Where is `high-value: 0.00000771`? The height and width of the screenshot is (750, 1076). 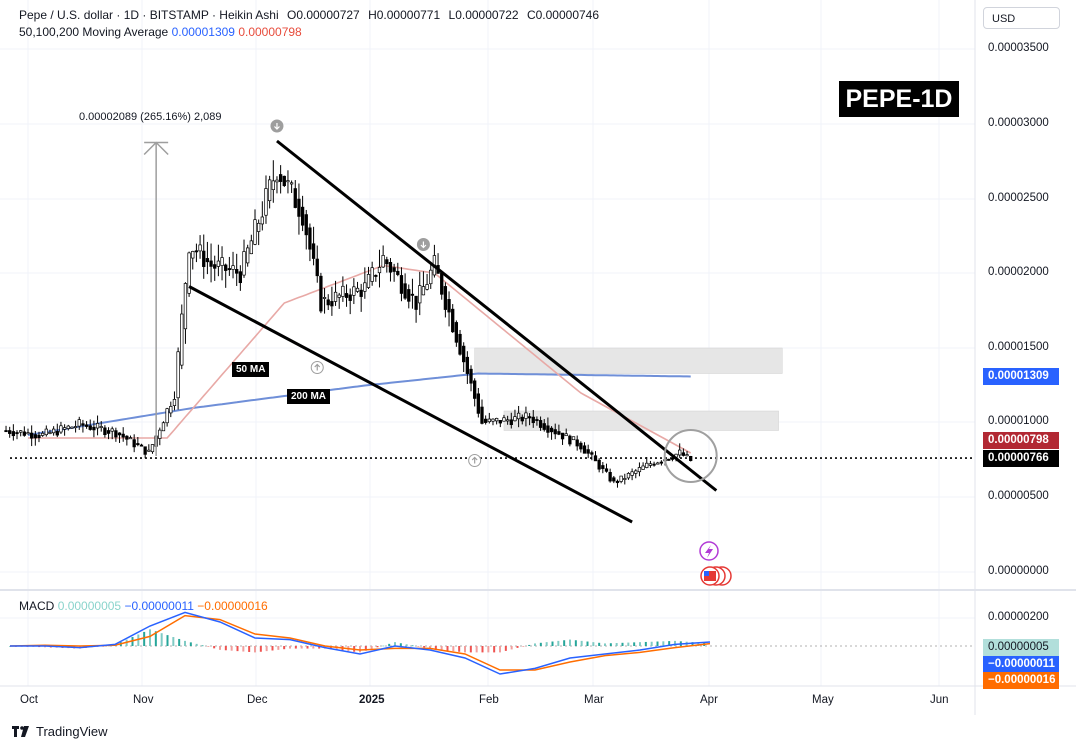 high-value: 0.00000771 is located at coordinates (408, 15).